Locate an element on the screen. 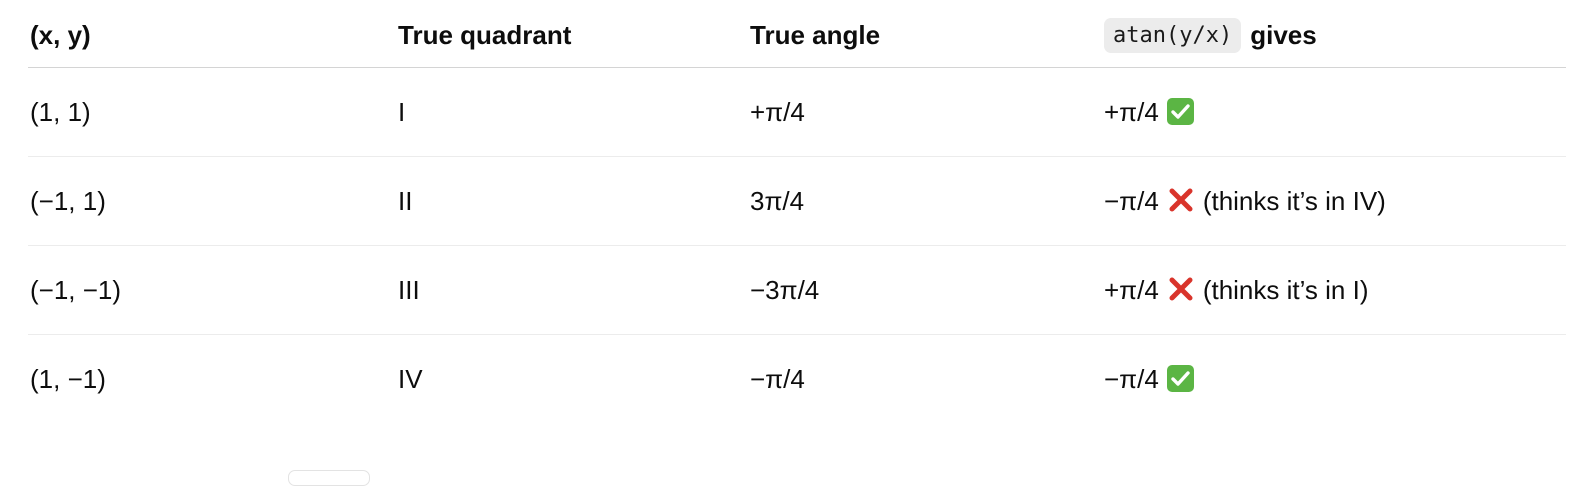  cell-quadrant: I is located at coordinates (402, 111).